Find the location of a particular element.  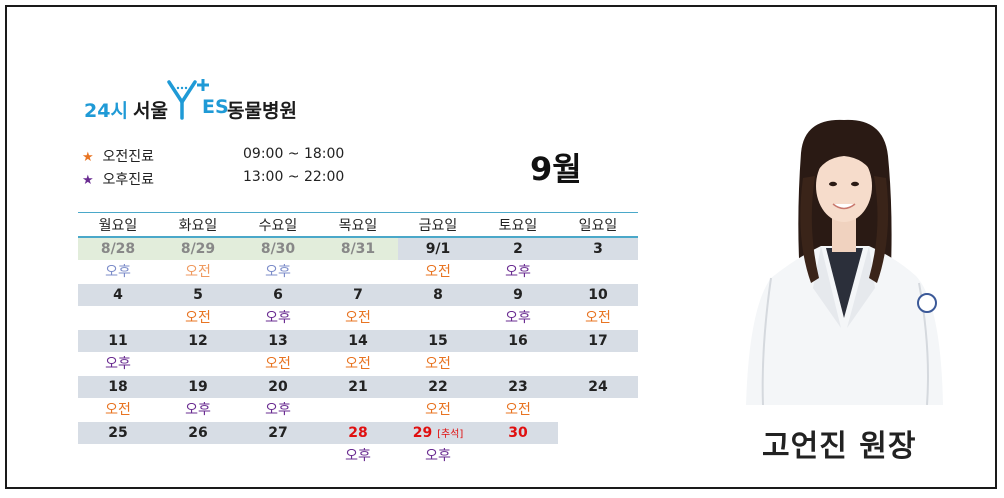

date-number: 7 is located at coordinates (358, 295).